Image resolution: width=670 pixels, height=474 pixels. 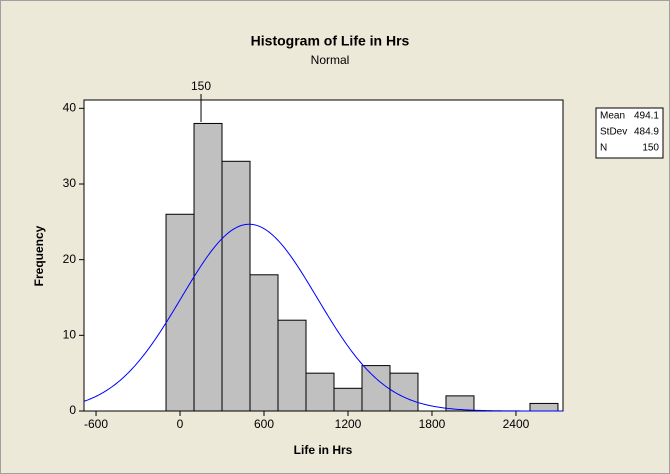 I want to click on x-tick-label: 1200, so click(x=348, y=424).